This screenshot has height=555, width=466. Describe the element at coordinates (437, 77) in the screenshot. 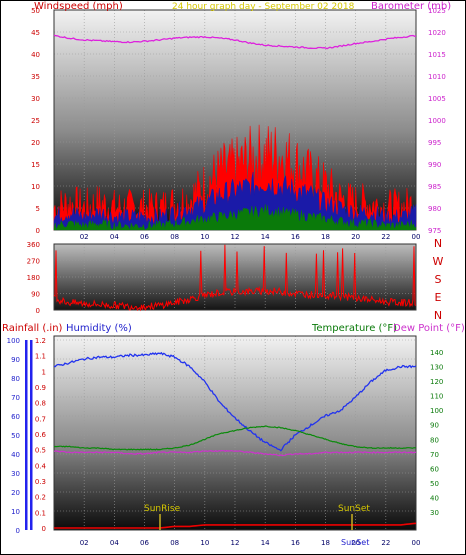

I see `barometer-tick-label: 1010` at that location.